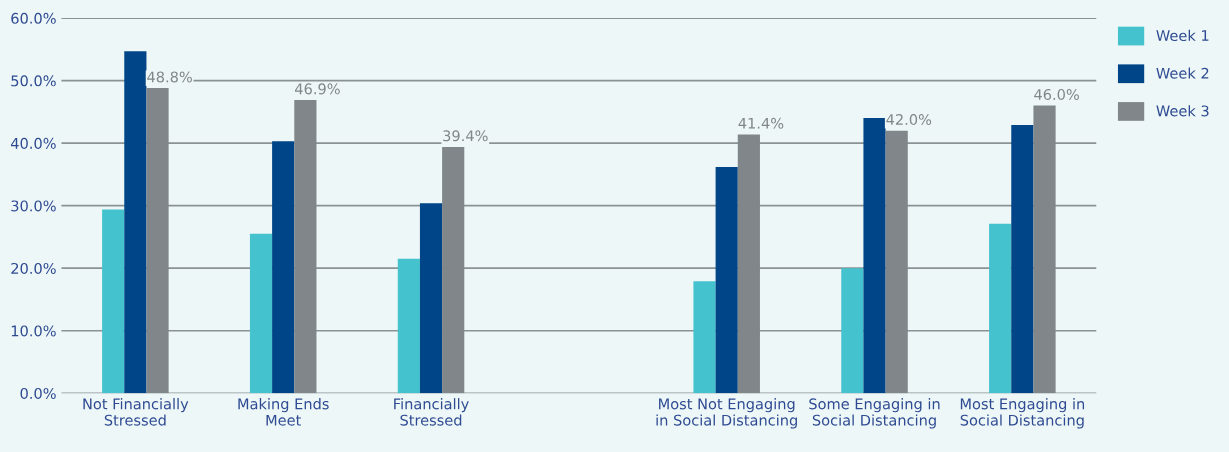  Describe the element at coordinates (1182, 35) in the screenshot. I see `legend-label: Week 1` at that location.